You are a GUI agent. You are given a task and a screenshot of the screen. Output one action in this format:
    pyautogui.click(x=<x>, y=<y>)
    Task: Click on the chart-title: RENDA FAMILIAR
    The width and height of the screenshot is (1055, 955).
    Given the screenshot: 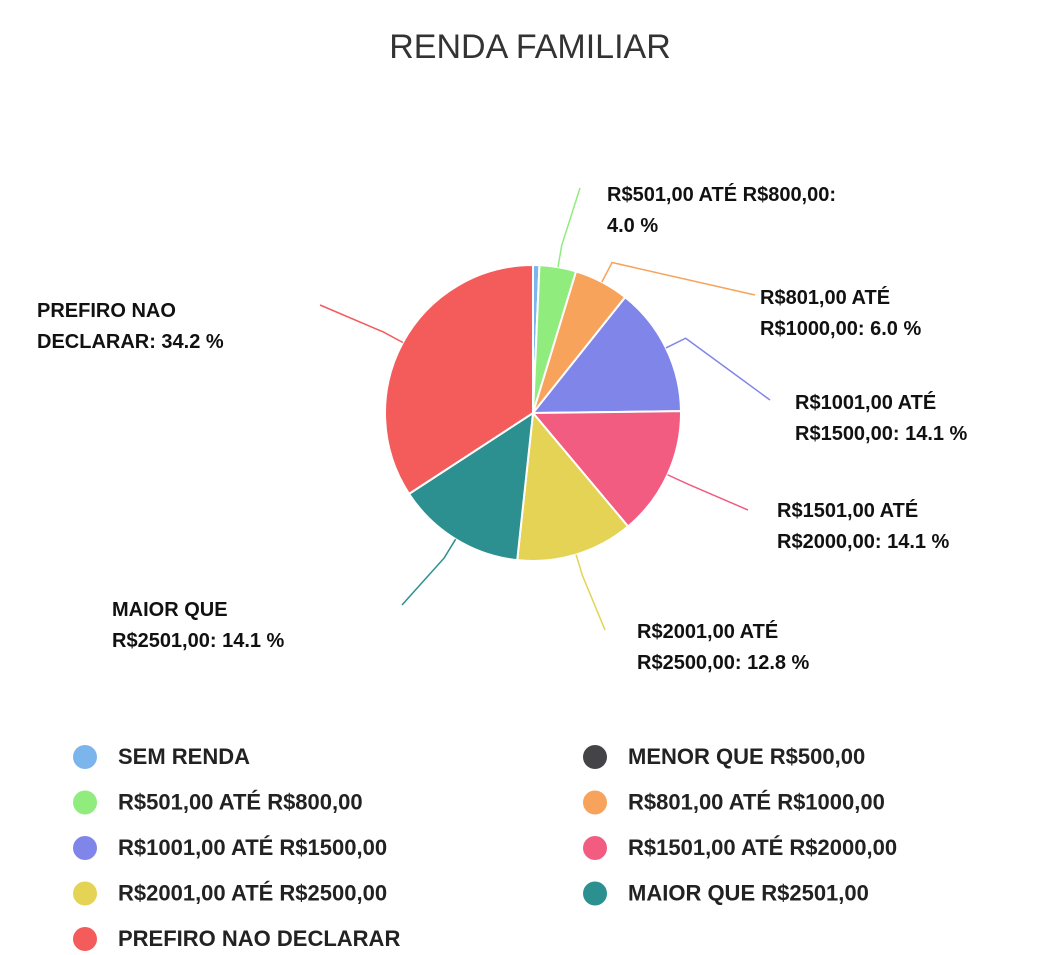 What is the action you would take?
    pyautogui.click(x=530, y=47)
    